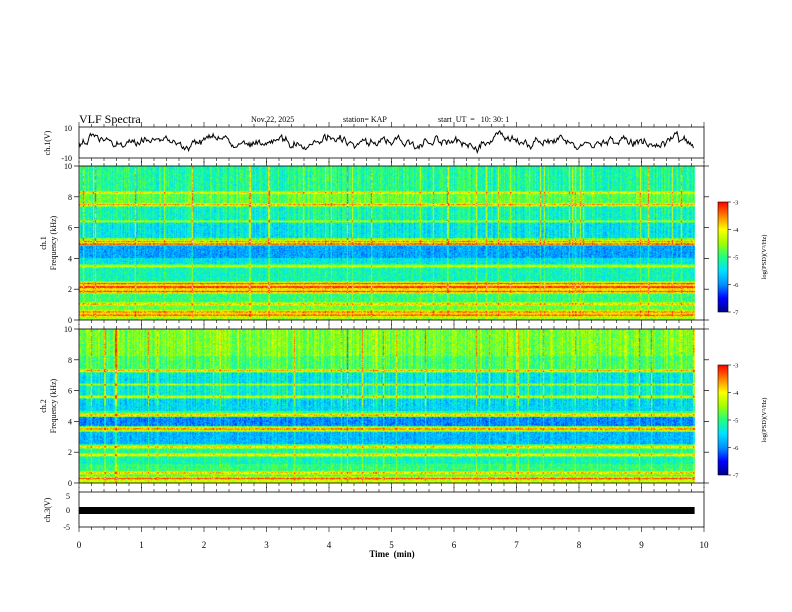  What do you see at coordinates (53, 405) in the screenshot?
I see `ch2-spec-ylabel: Frequency (kHz)` at bounding box center [53, 405].